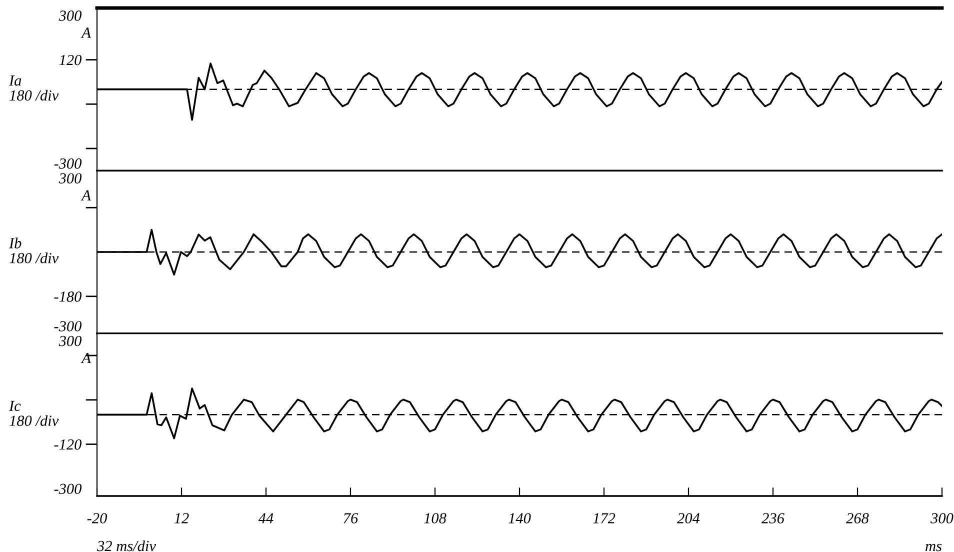  What do you see at coordinates (97, 518) in the screenshot?
I see `x-tick-label: -20` at bounding box center [97, 518].